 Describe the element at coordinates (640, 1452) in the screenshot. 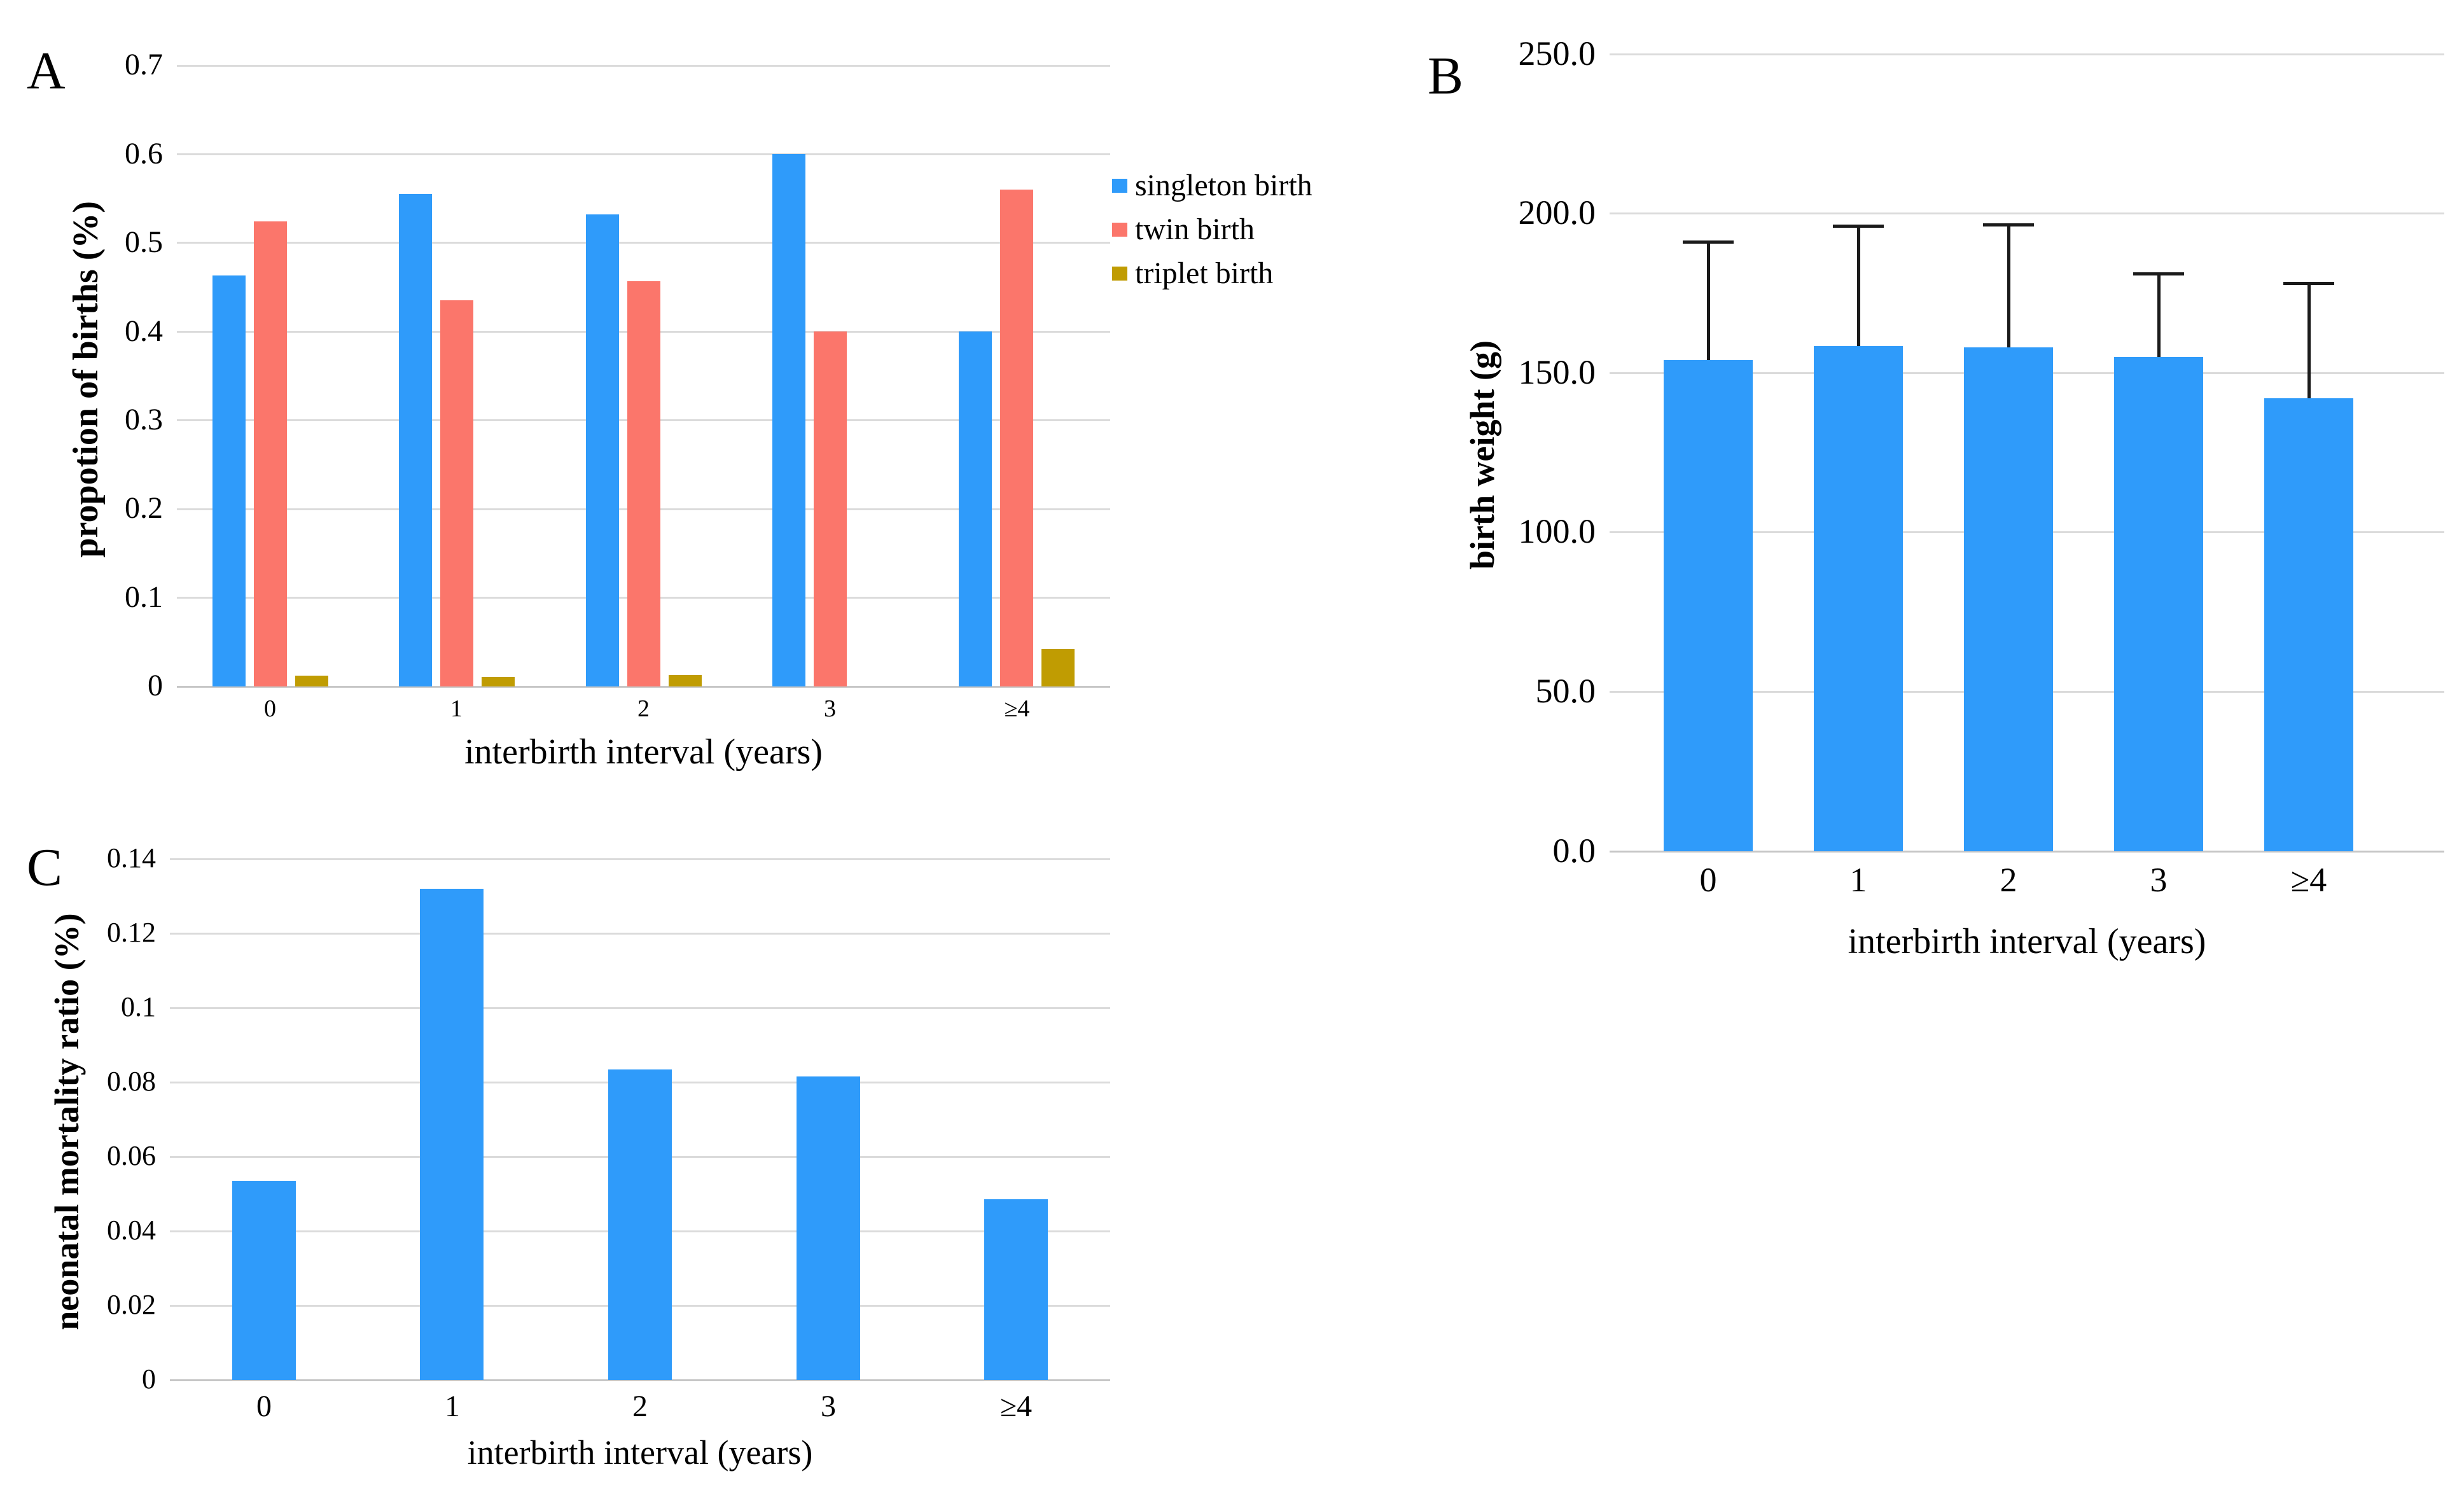

I see `panel-c-x-axis-title: interbirth interval (years)` at that location.